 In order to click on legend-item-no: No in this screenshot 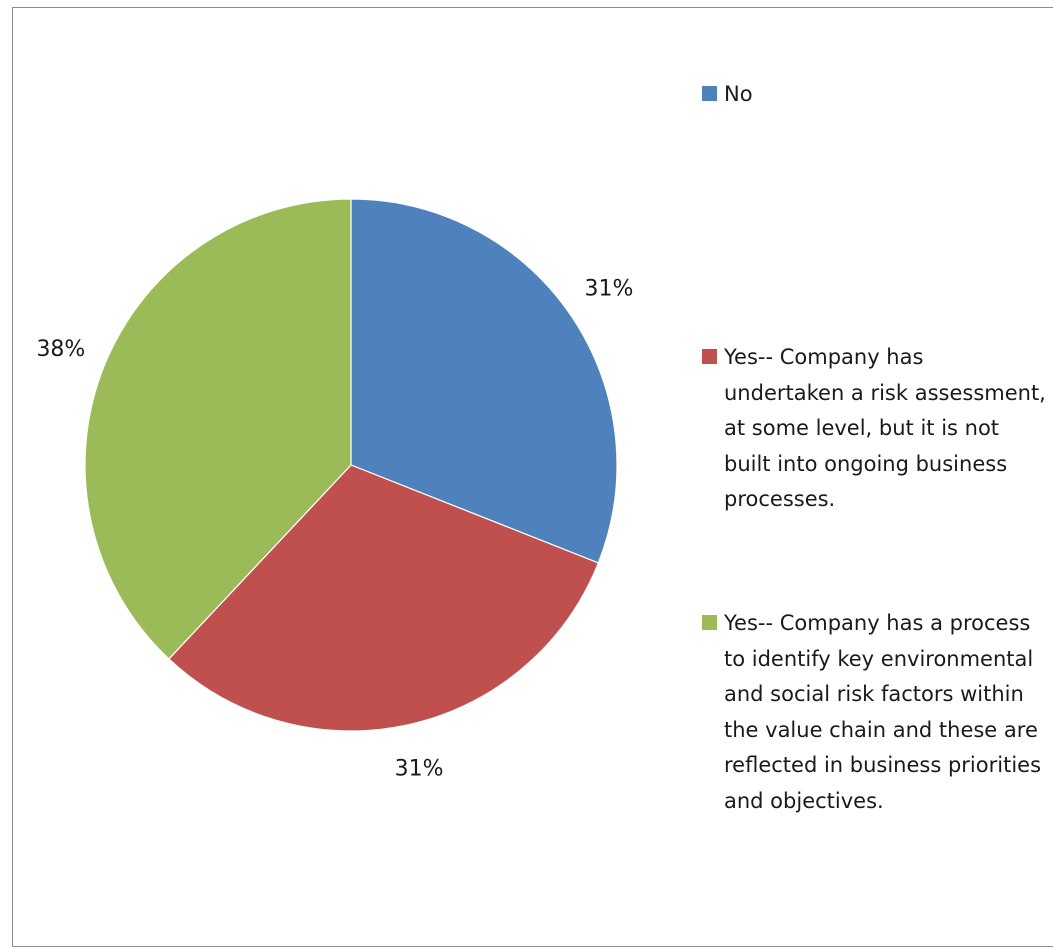, I will do `click(874, 95)`.